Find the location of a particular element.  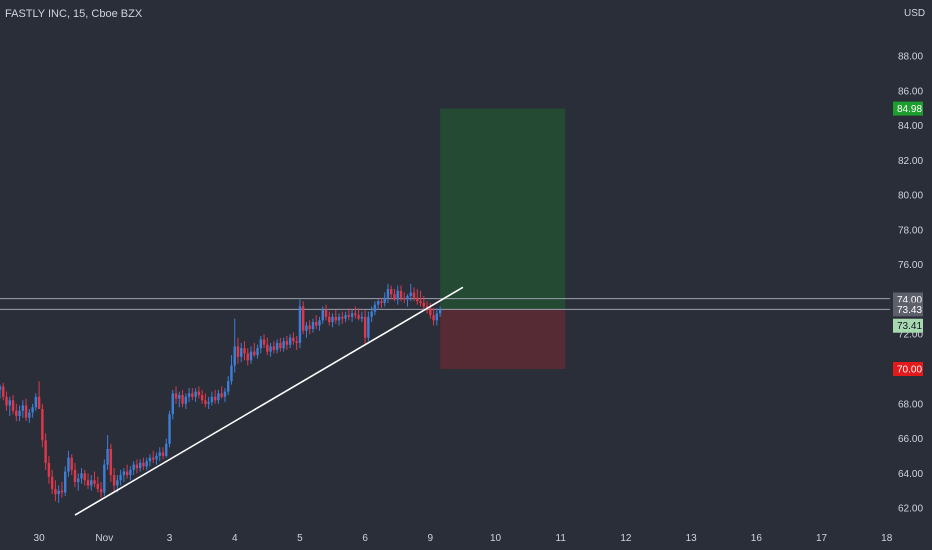

time-tick-label: 11 is located at coordinates (561, 538).